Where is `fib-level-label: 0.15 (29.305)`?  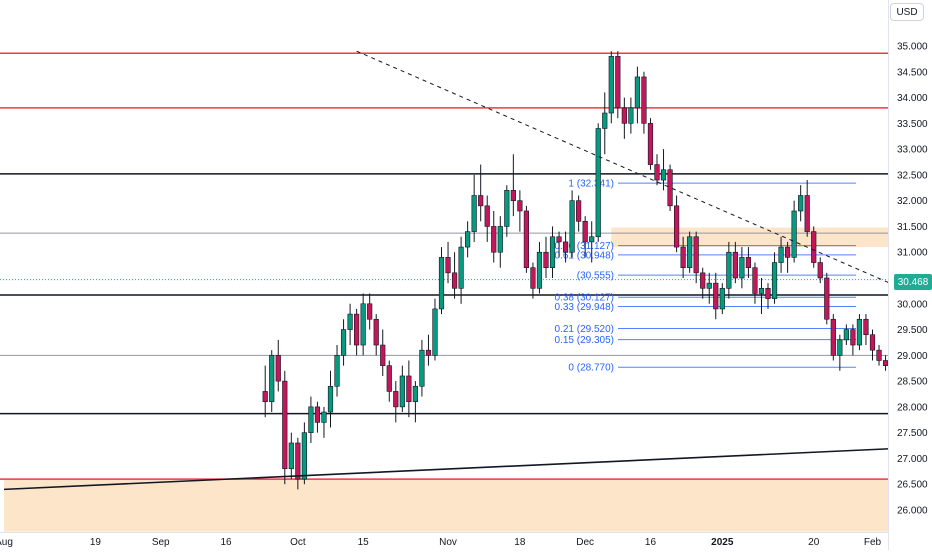
fib-level-label: 0.15 (29.305) is located at coordinates (585, 340).